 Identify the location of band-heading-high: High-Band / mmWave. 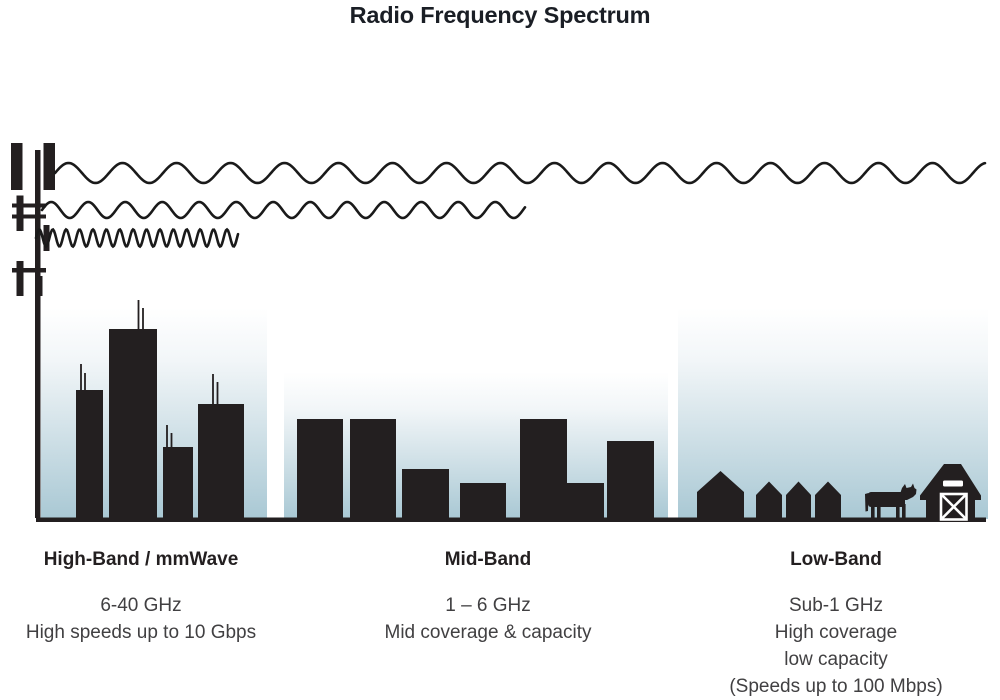
(141, 559).